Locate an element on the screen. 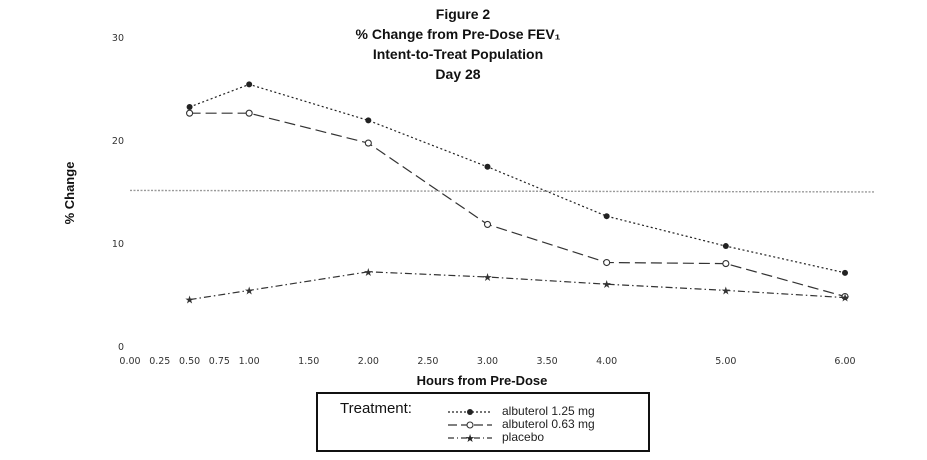  title-line-2: % Change from Pre-Dose FEV₁ is located at coordinates (458, 34).